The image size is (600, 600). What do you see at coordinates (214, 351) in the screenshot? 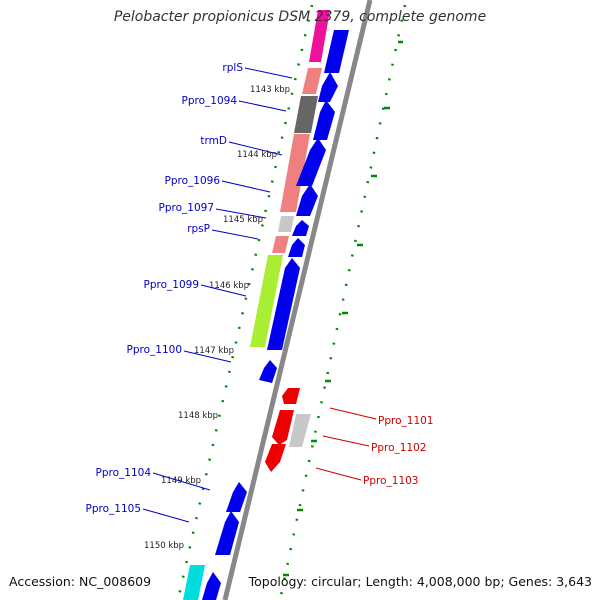
I see `tick-label: 1147 kbp` at bounding box center [214, 351].